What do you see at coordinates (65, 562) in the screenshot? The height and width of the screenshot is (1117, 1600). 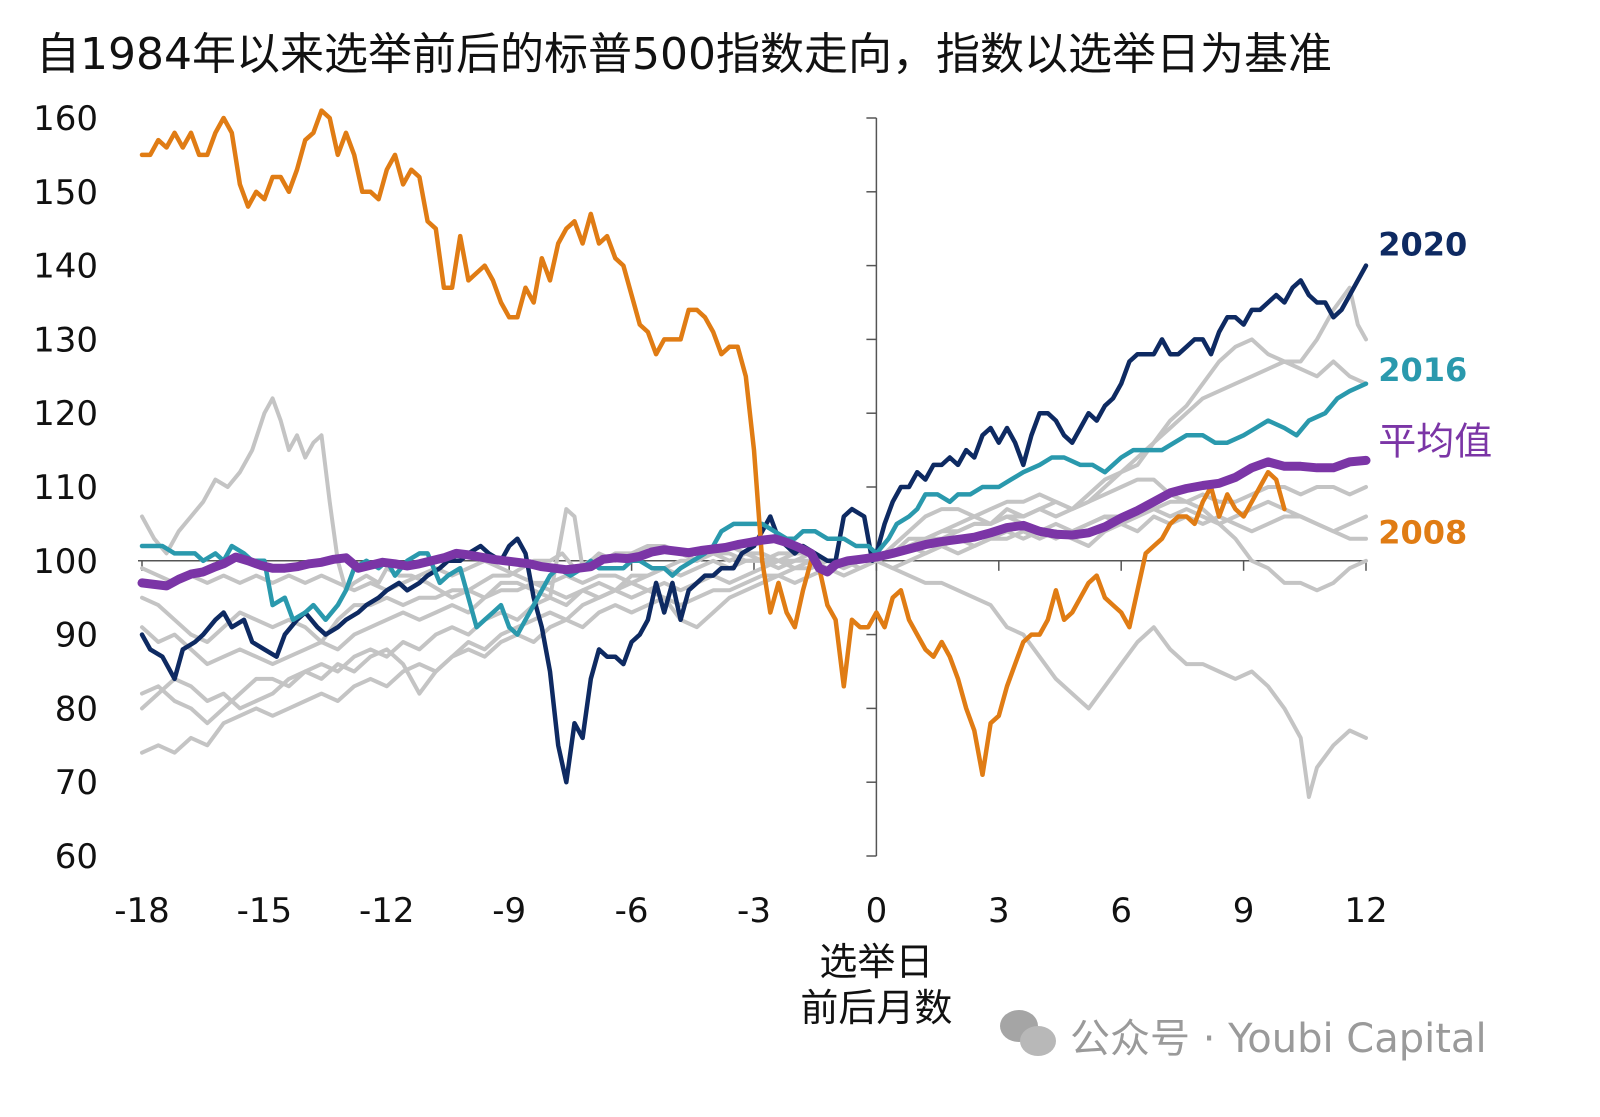 I see `y-tick-label: 100` at bounding box center [65, 562].